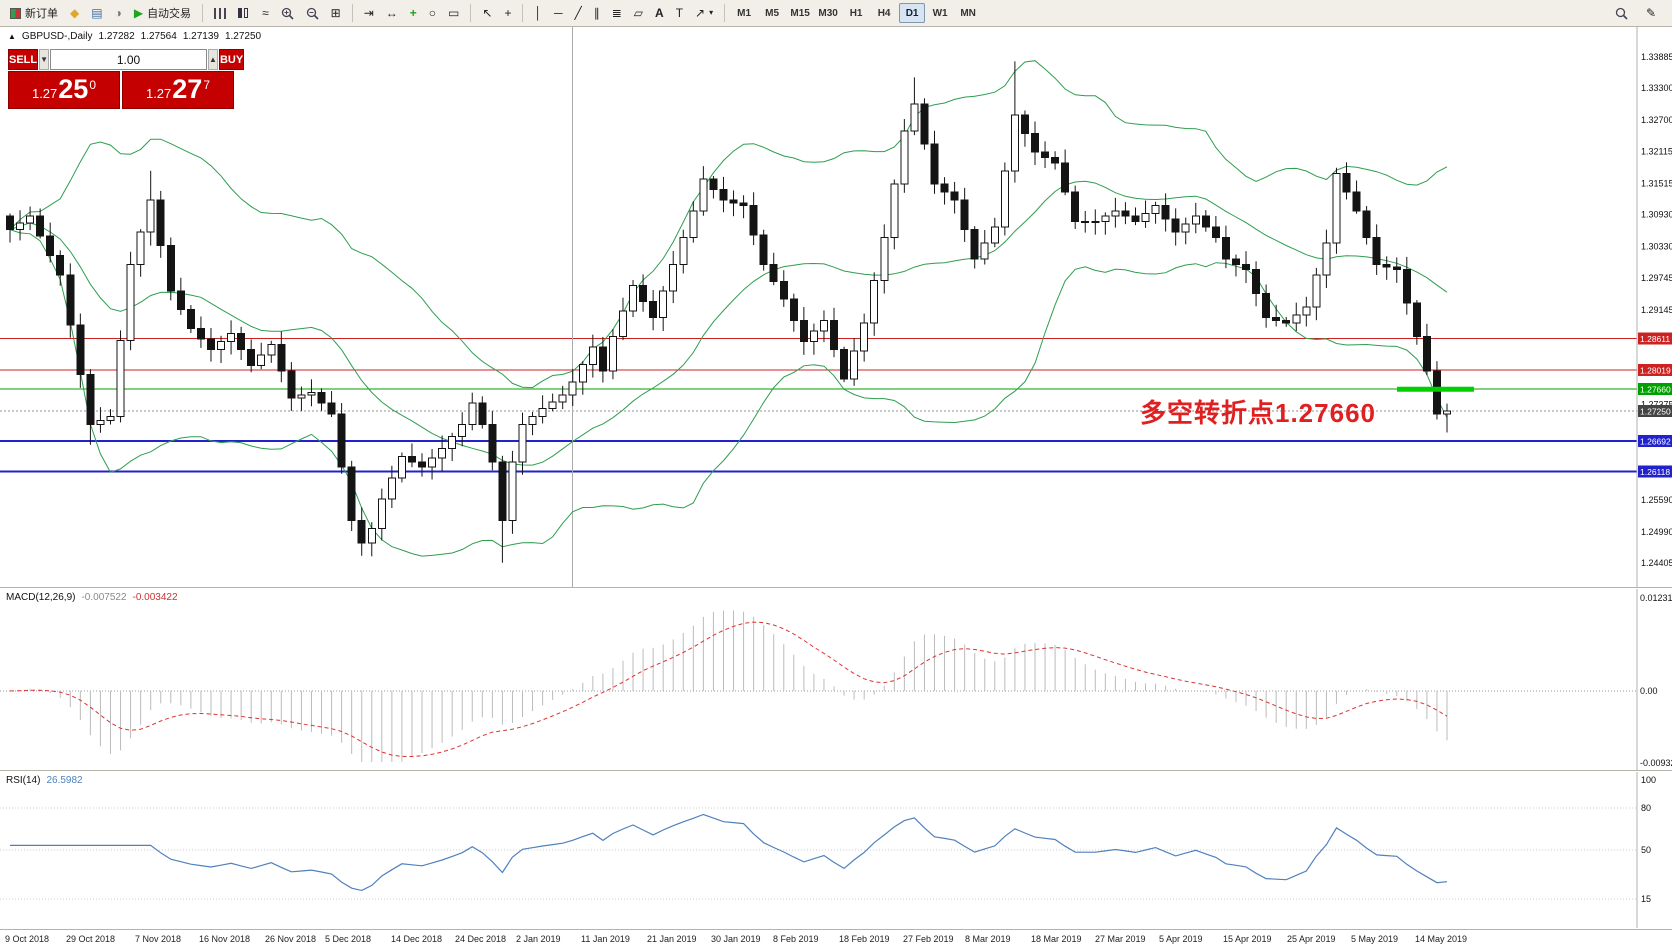 Image resolution: width=1672 pixels, height=949 pixels. I want to click on arrows-tool-button: ↗ ▾, so click(704, 13).